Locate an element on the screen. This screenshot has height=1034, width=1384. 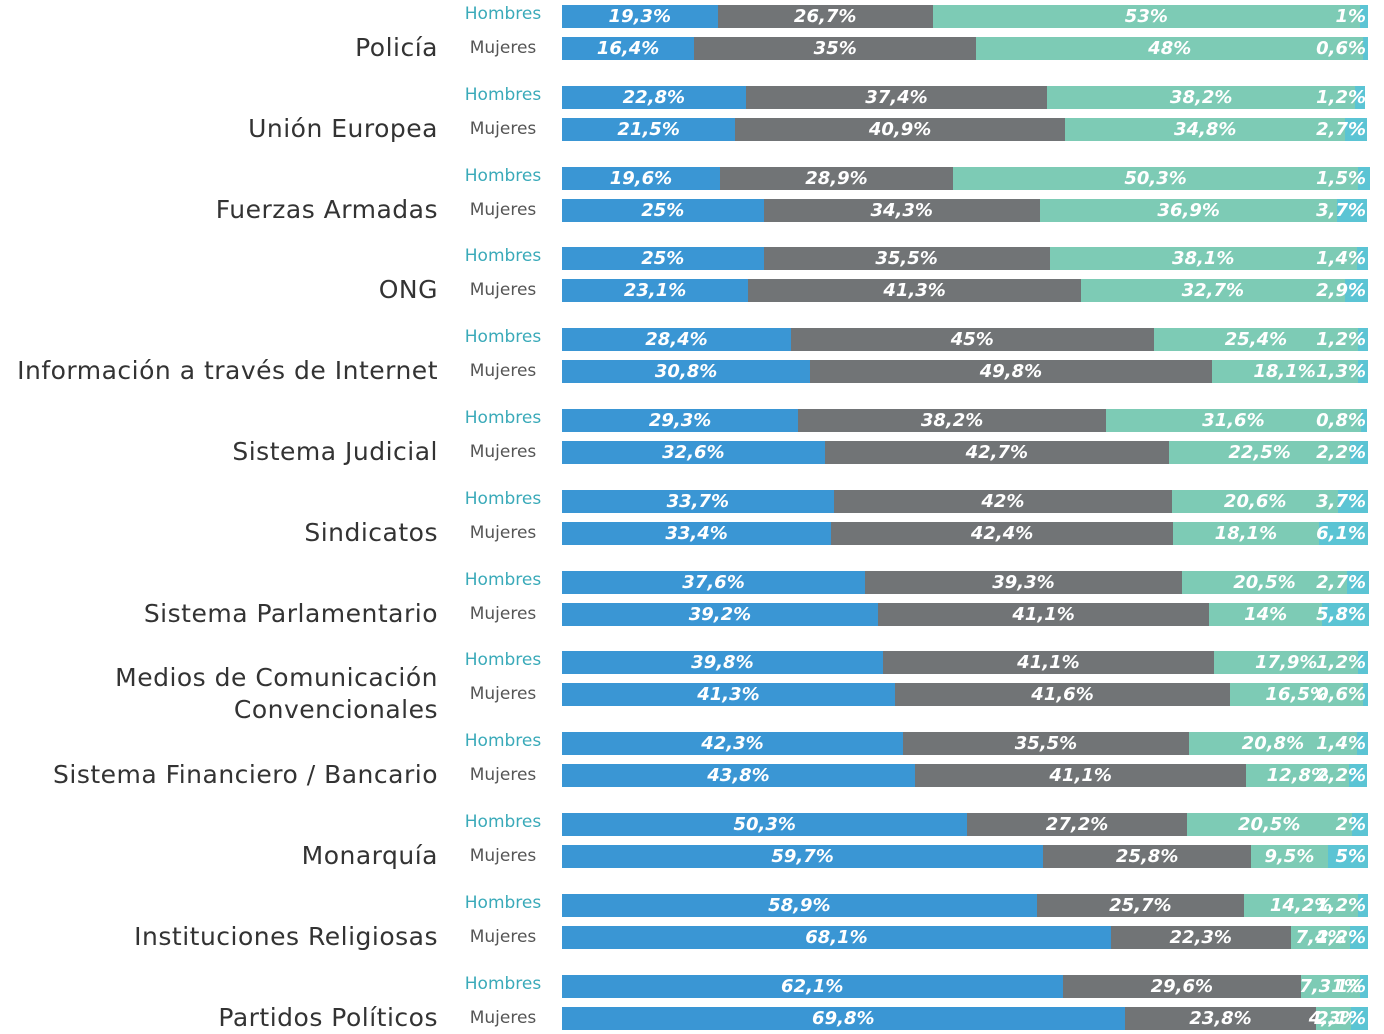
value-label: 5,8% is located at coordinates (1341, 614).